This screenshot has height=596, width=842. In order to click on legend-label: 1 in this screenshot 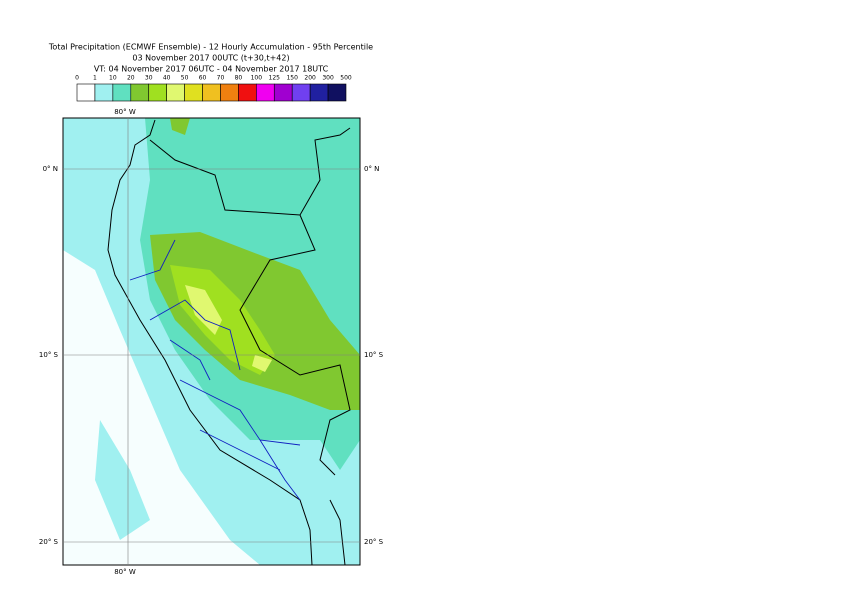, I will do `click(95, 78)`.